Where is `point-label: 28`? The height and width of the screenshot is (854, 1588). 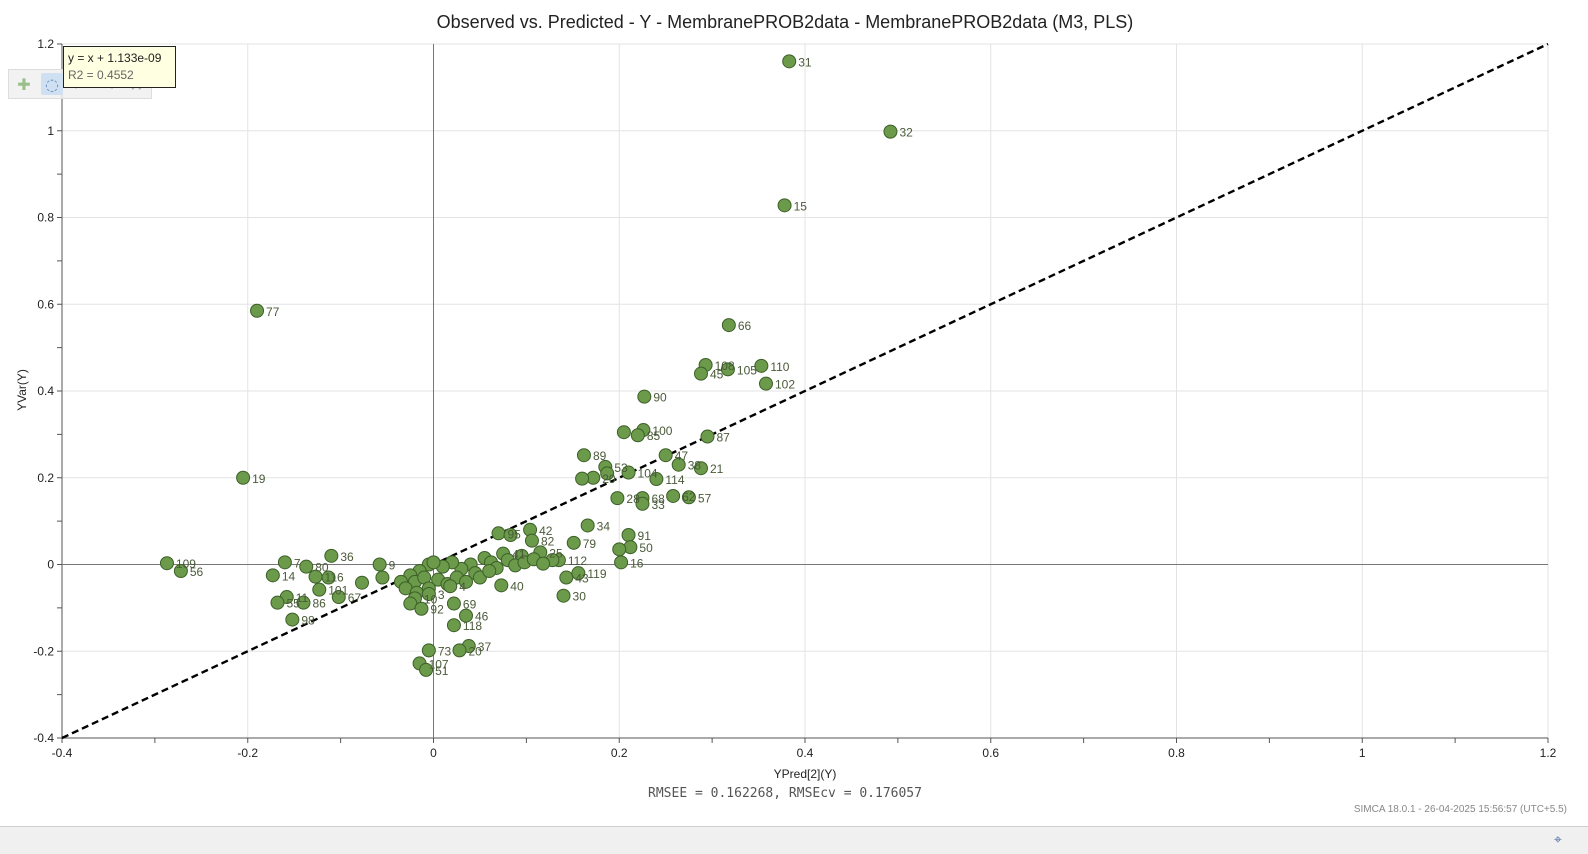
point-label: 28 is located at coordinates (633, 499).